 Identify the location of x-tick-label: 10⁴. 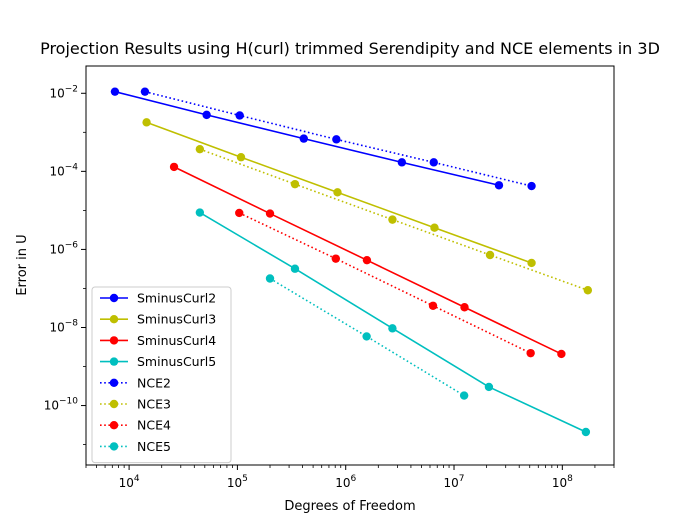
(129, 482).